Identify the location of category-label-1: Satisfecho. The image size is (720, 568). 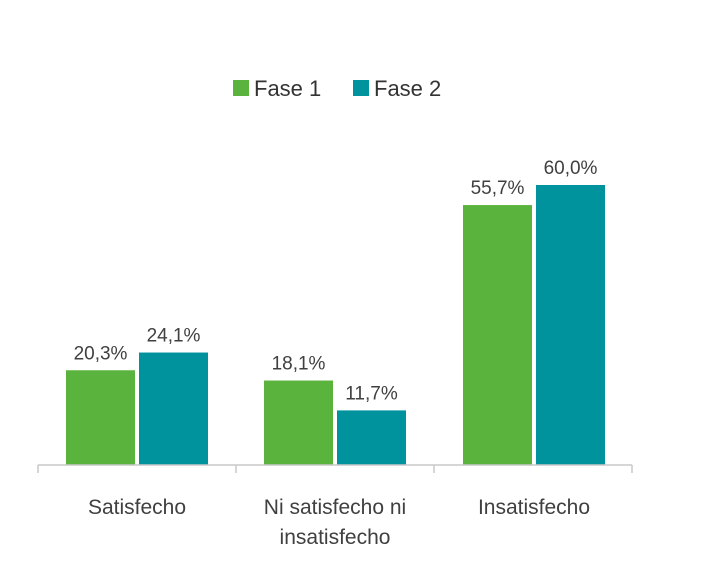
(137, 507).